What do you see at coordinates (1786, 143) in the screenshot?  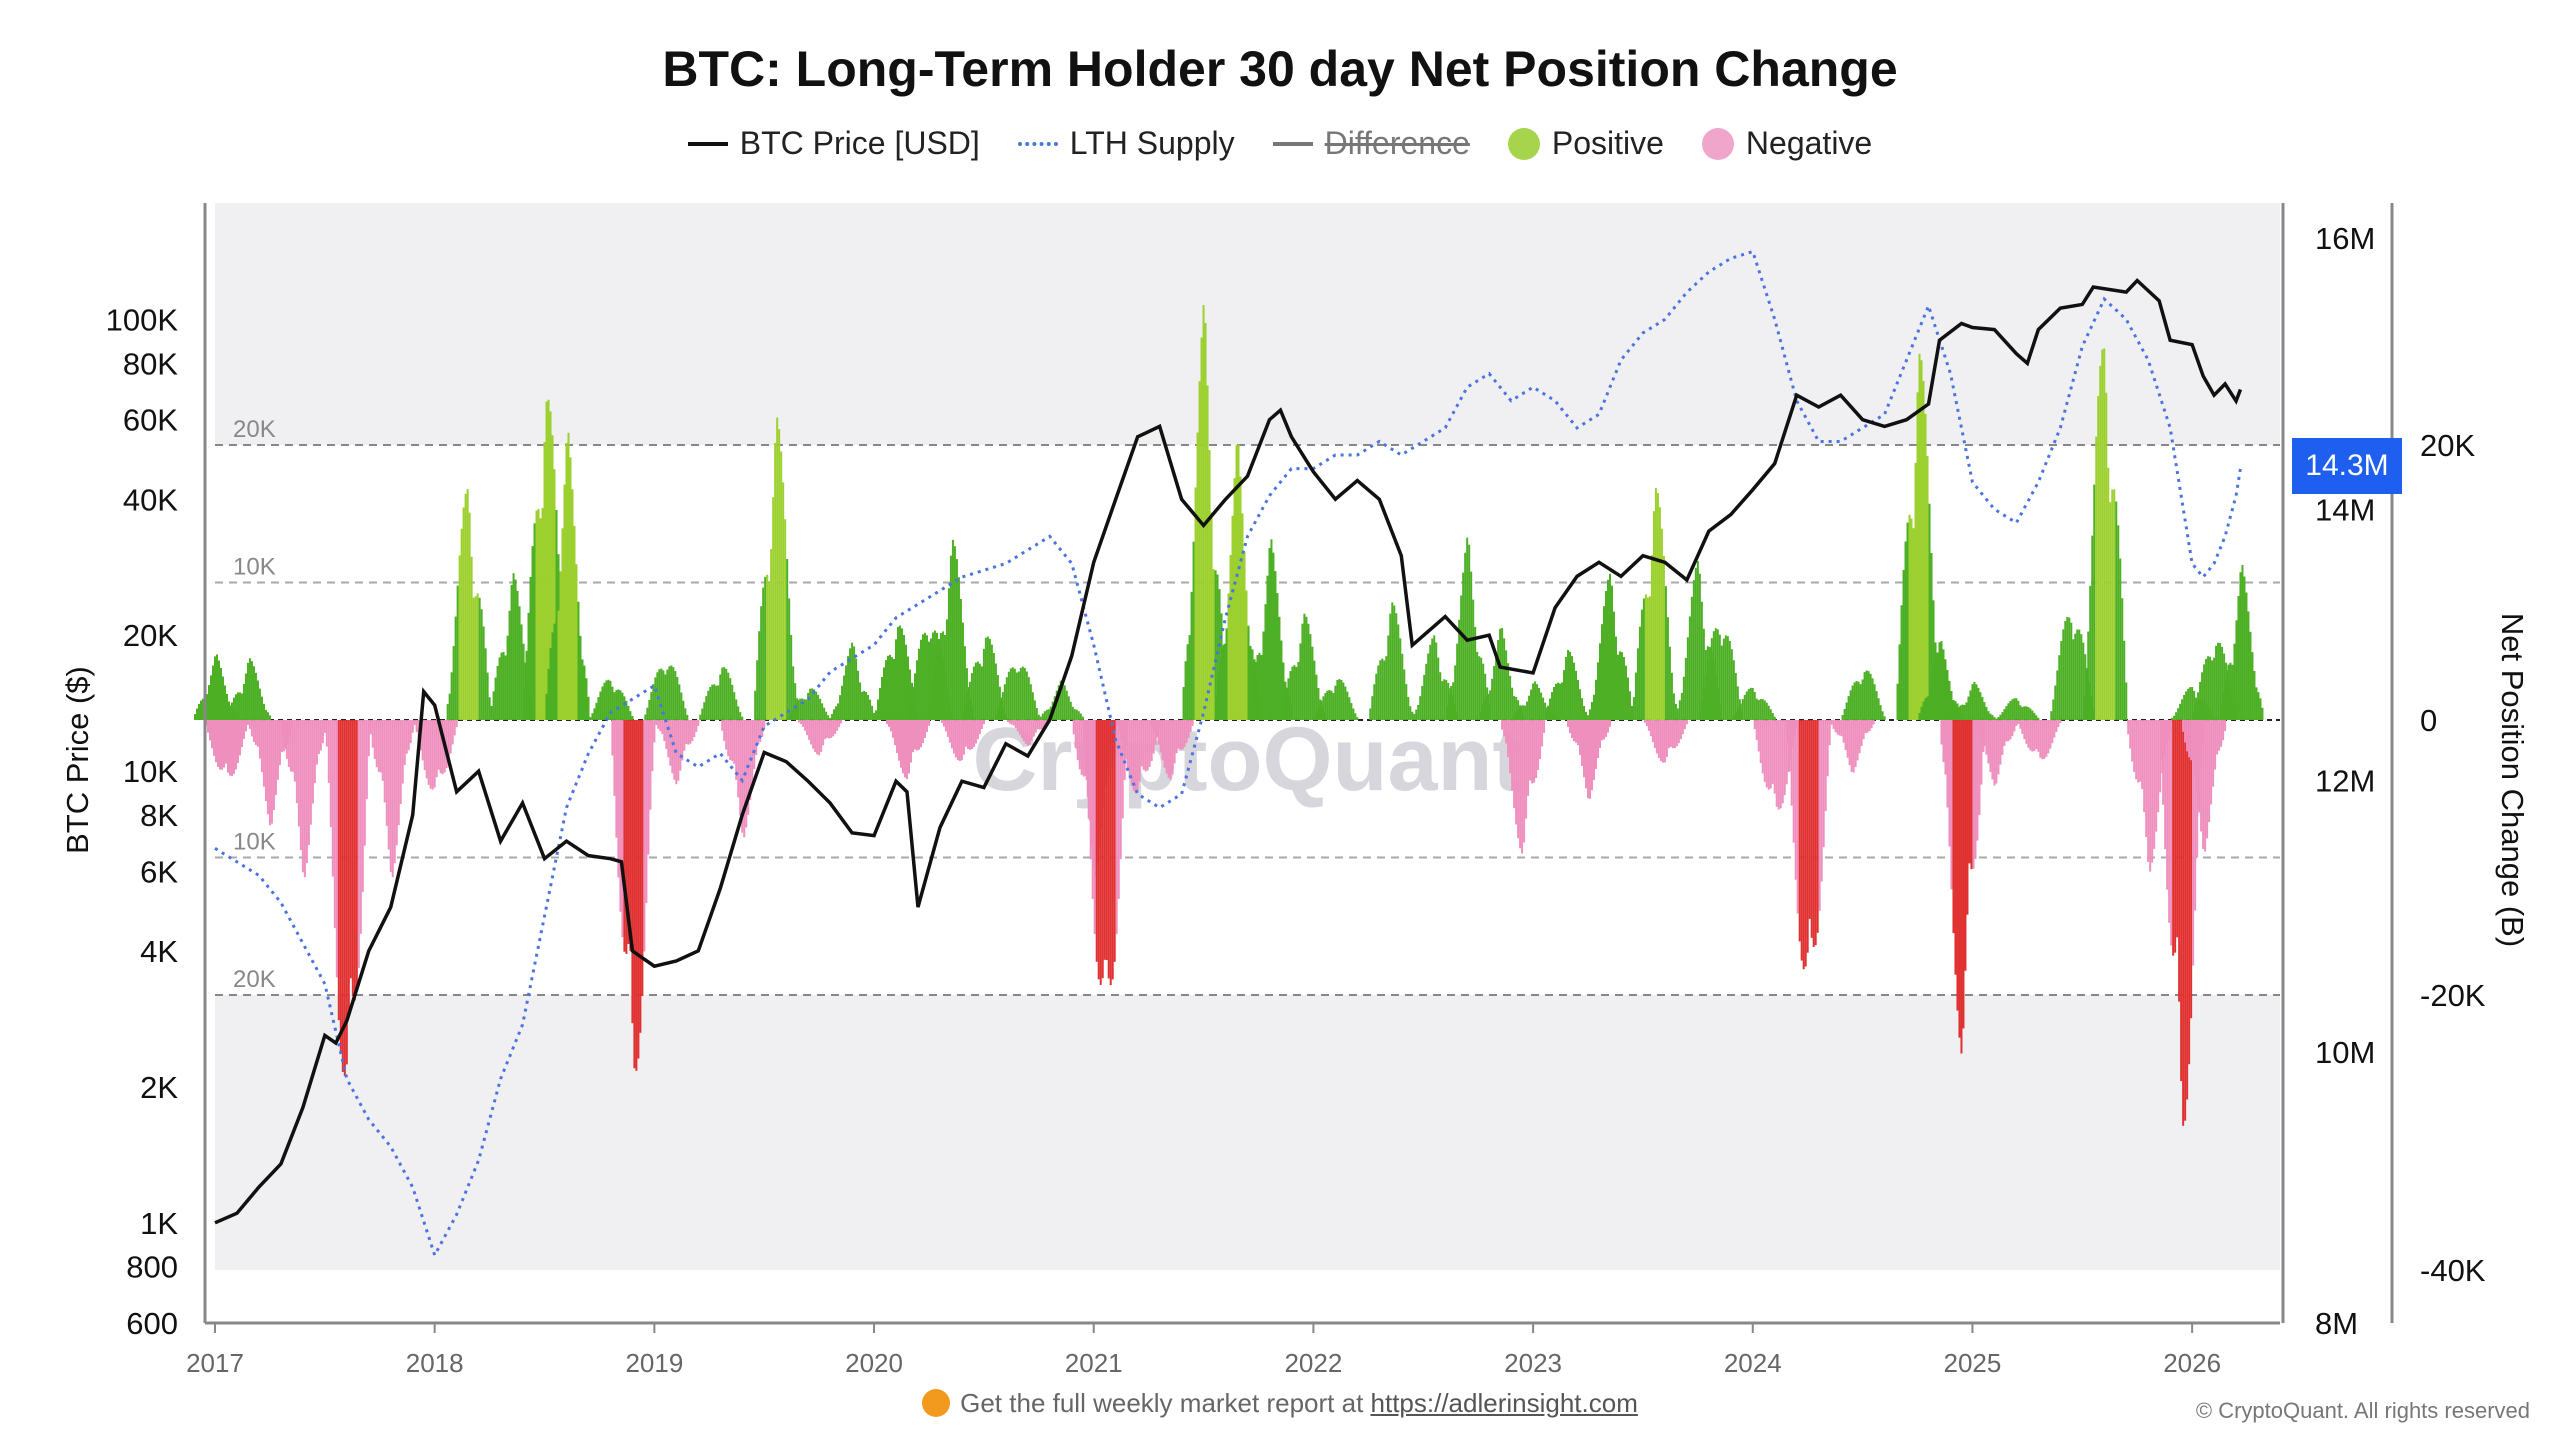 I see `legend-item-negative: Negative` at bounding box center [1786, 143].